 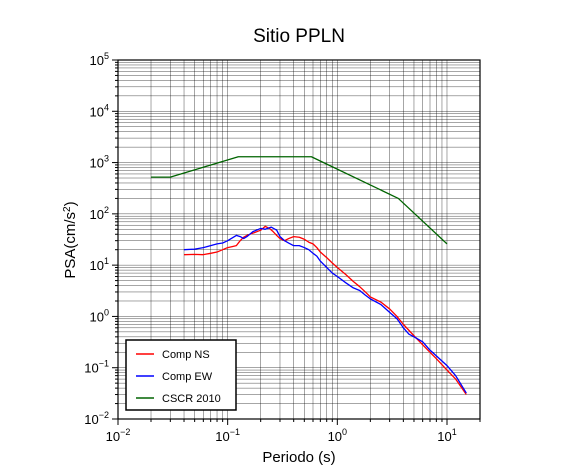 What do you see at coordinates (99, 315) in the screenshot?
I see `y-tick-label: 10⁰` at bounding box center [99, 315].